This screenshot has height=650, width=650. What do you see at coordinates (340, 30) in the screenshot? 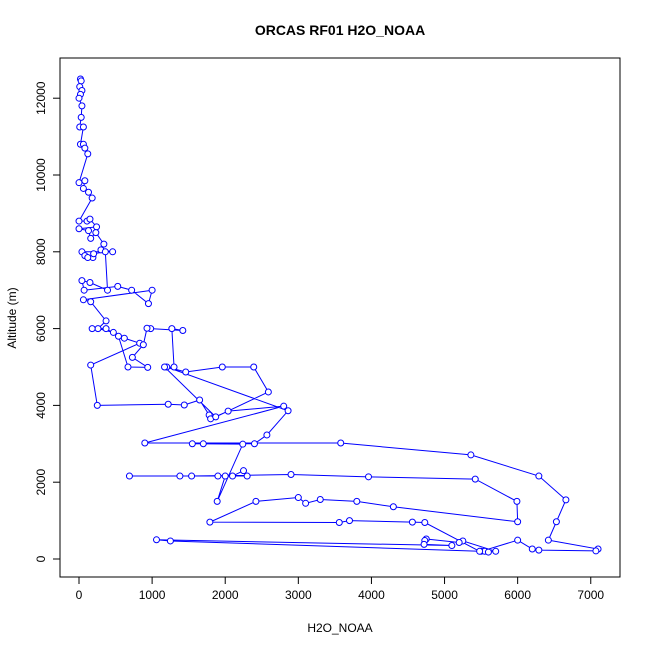
I see `chart-title: ORCAS RF01 H2O_NOAA` at bounding box center [340, 30].